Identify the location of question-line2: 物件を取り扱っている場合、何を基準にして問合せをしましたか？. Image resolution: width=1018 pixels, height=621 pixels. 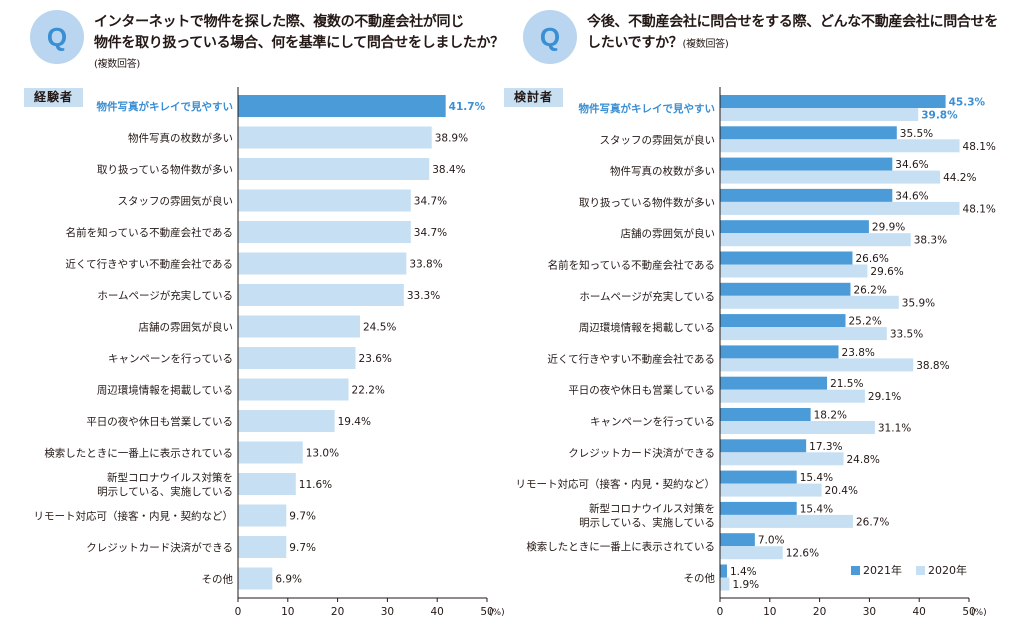
(299, 43).